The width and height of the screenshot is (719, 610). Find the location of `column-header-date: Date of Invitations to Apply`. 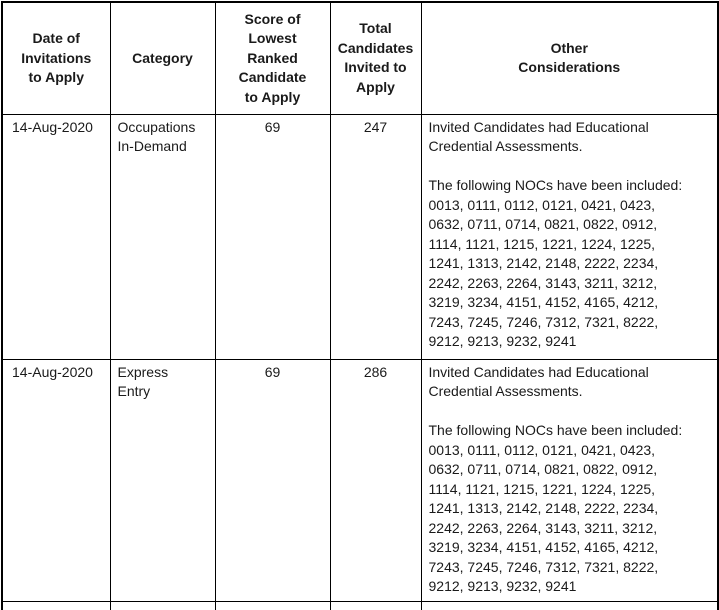

column-header-date: Date of Invitations to Apply is located at coordinates (56, 58).